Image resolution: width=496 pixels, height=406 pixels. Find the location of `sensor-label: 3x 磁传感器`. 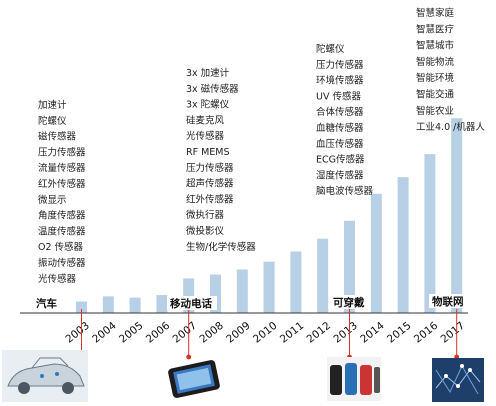

sensor-label: 3x 磁传感器 is located at coordinates (212, 89).